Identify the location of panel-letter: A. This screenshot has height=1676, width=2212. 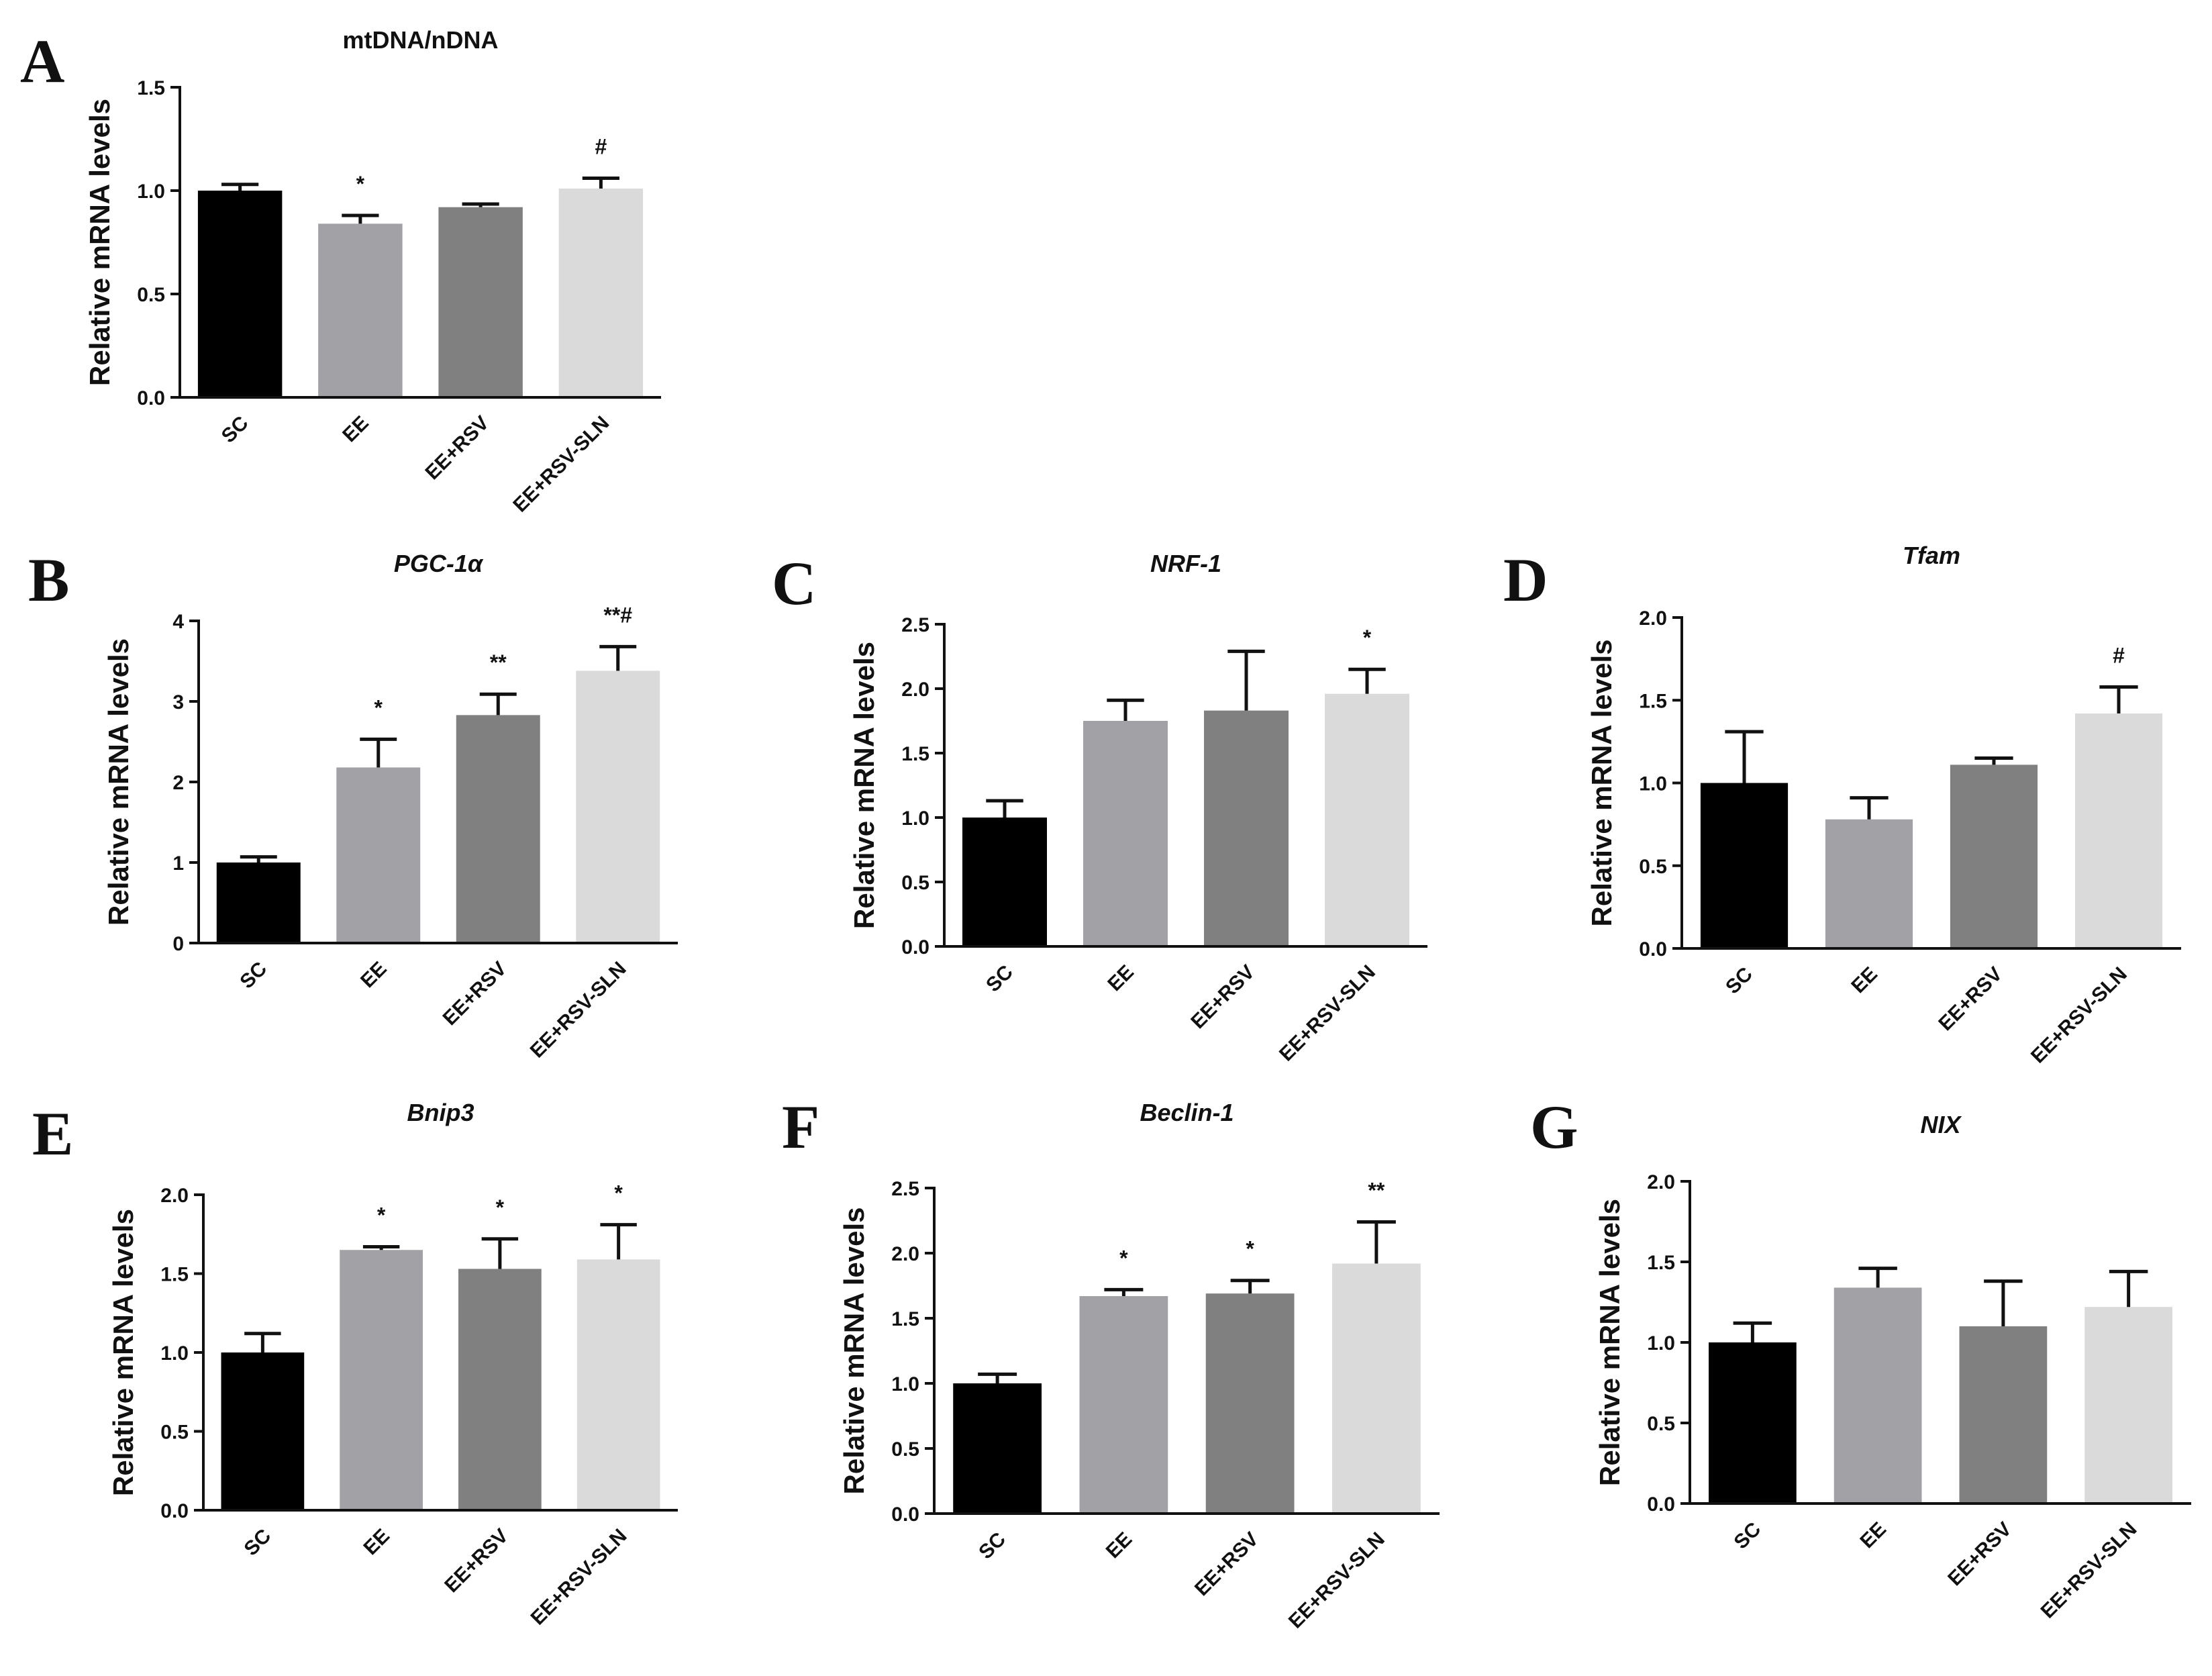
(42, 61).